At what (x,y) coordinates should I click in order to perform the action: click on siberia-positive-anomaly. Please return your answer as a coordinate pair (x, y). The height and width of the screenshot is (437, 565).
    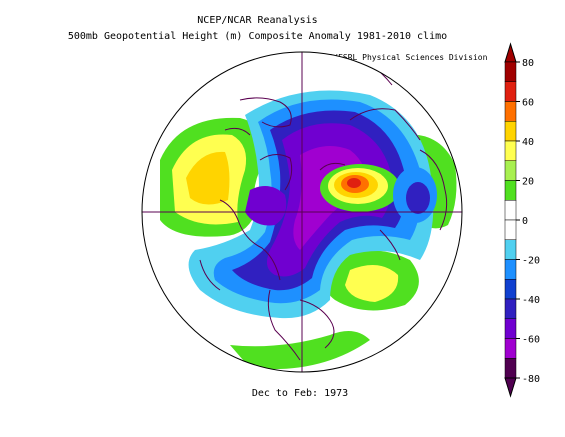
    Looking at the image, I should click on (360, 188).